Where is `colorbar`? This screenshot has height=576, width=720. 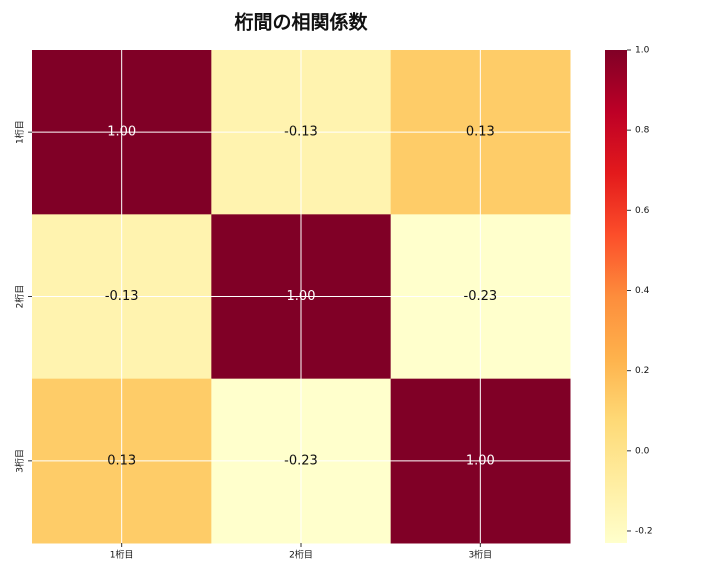
colorbar is located at coordinates (616, 296).